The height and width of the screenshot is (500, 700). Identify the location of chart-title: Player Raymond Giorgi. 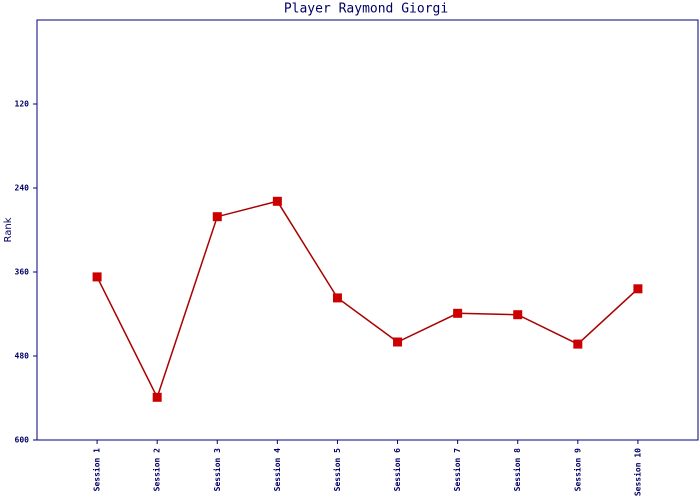
(366, 9).